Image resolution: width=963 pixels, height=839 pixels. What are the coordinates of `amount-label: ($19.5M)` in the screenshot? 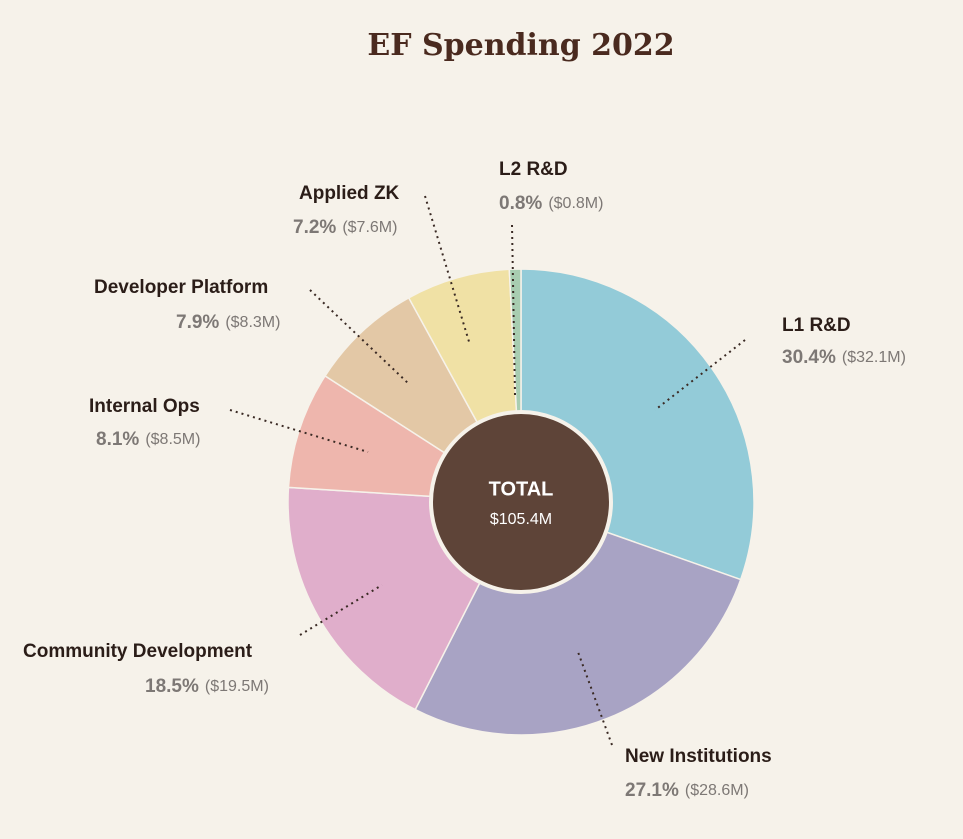 It's located at (237, 686).